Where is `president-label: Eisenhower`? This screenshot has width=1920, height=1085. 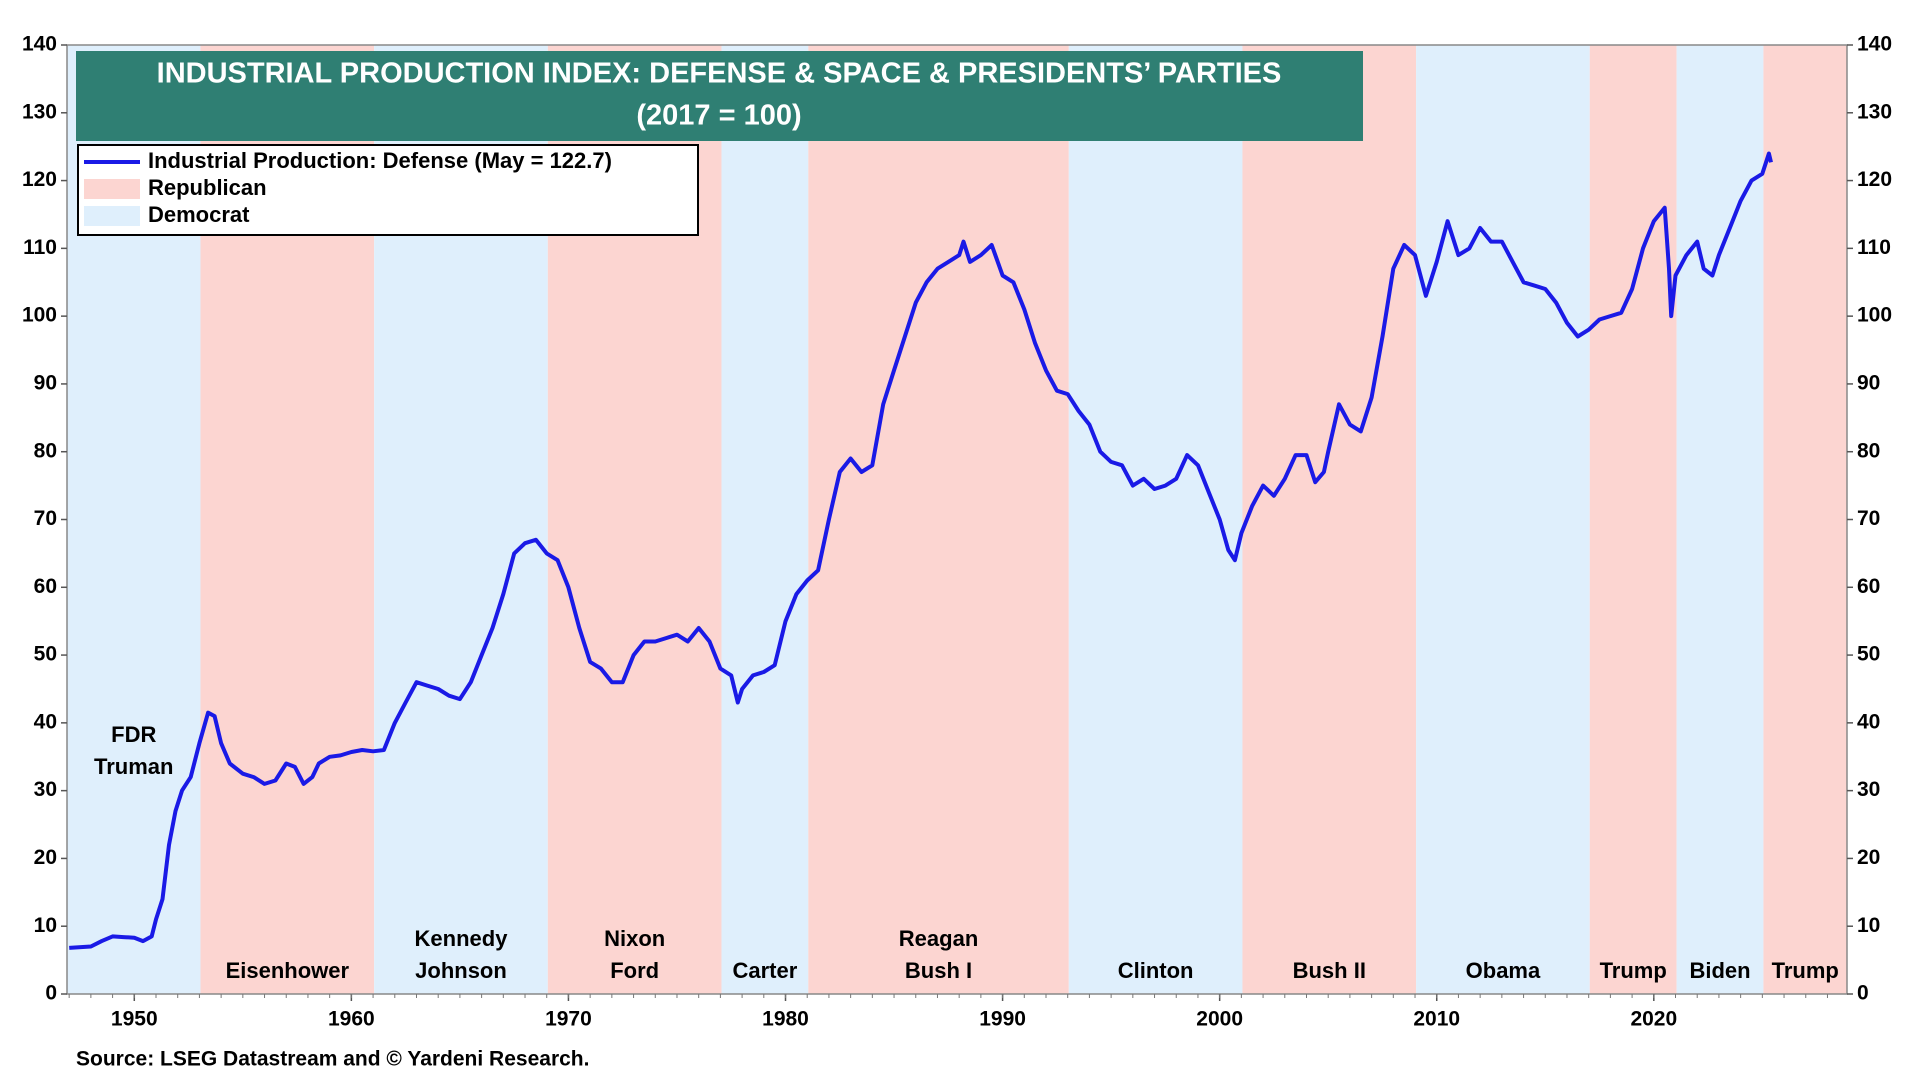
president-label: Eisenhower is located at coordinates (288, 970).